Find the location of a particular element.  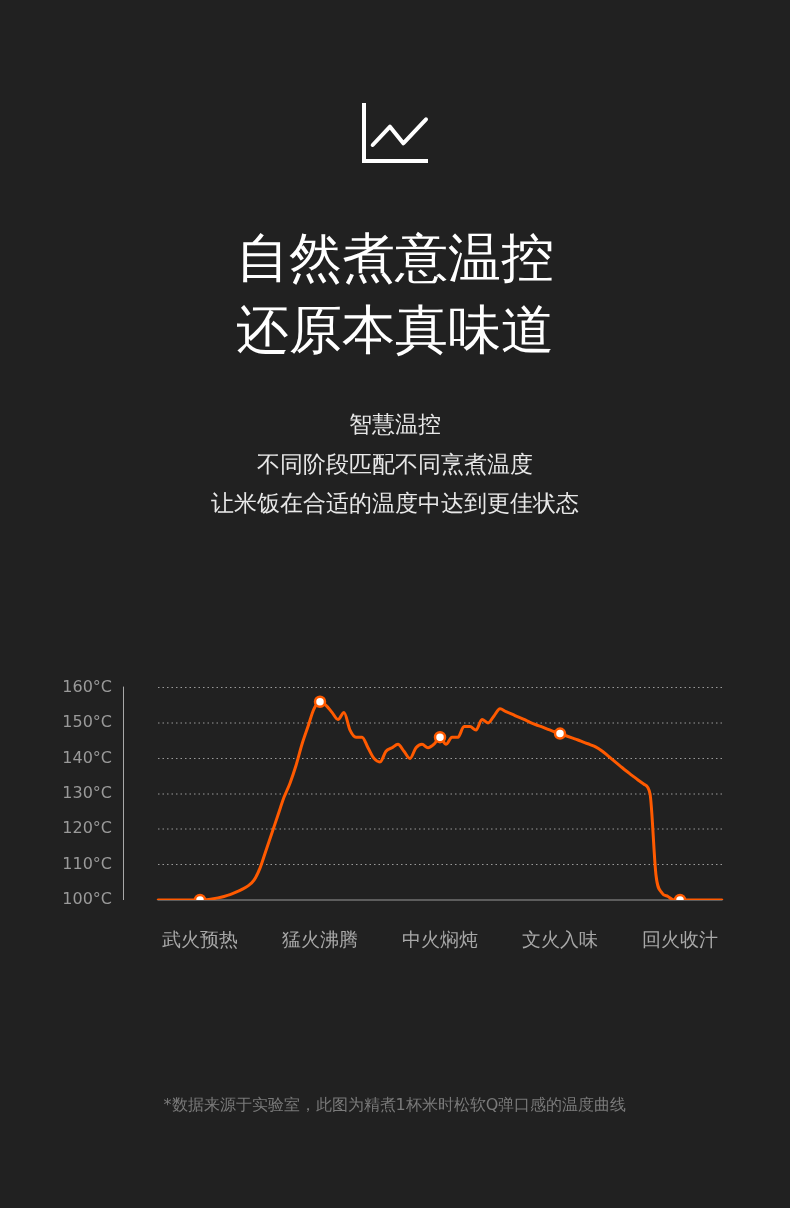

chart-title: 自然煮意温控还原本真味道 is located at coordinates (395, 294).